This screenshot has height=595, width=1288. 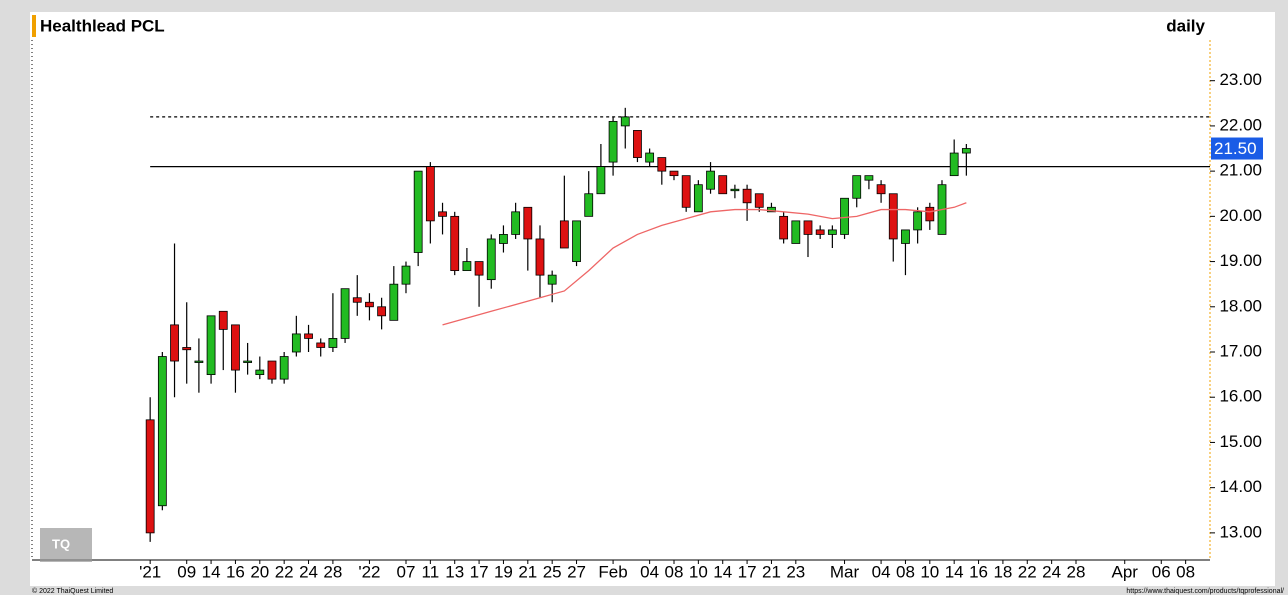 What do you see at coordinates (1124, 571) in the screenshot?
I see `x-tick-label: Apr` at bounding box center [1124, 571].